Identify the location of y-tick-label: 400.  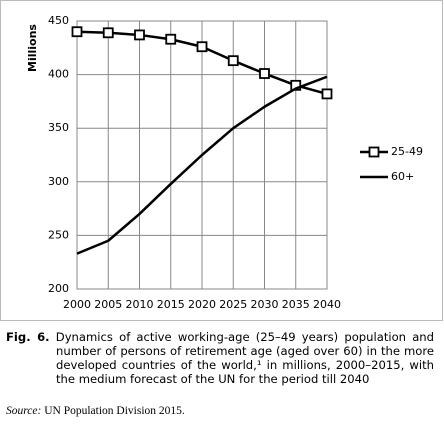
(58, 74).